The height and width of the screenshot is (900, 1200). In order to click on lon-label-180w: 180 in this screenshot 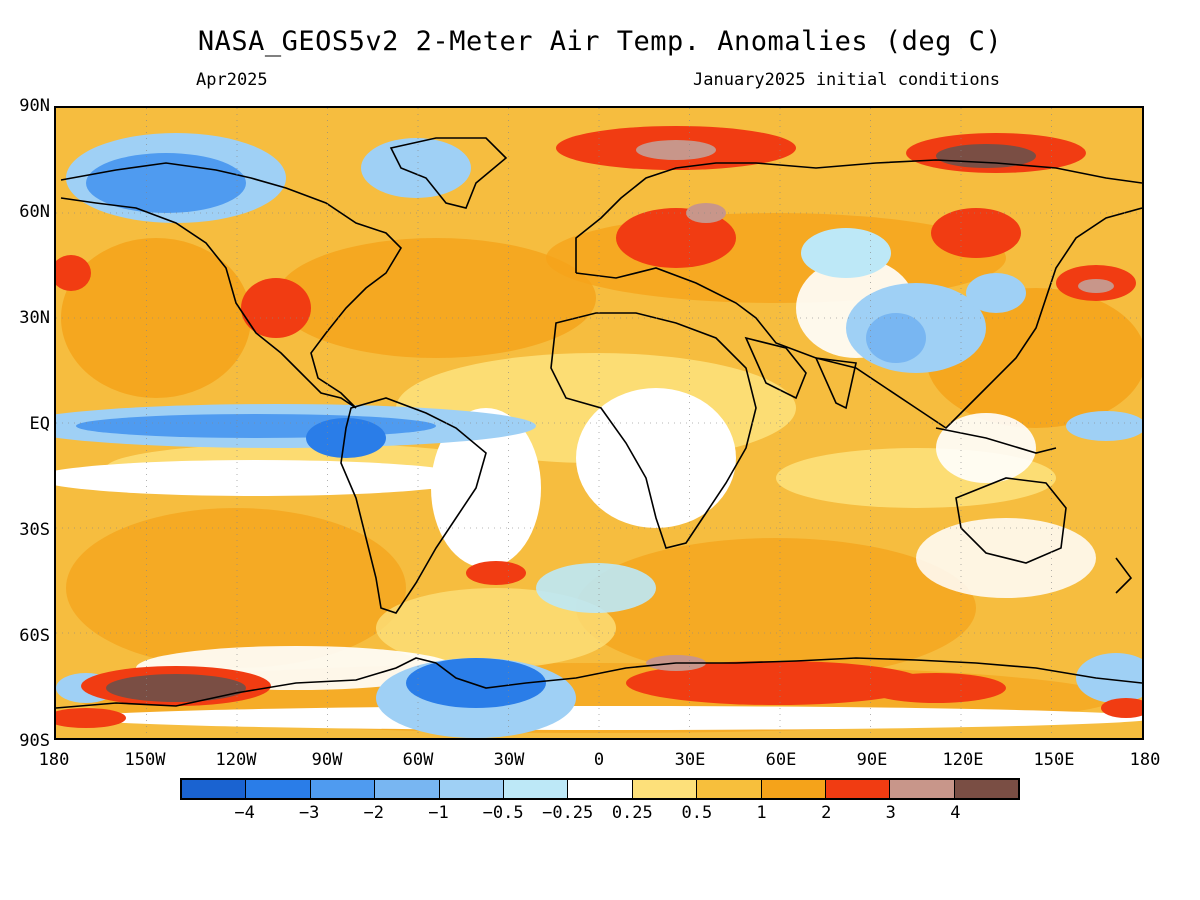, I will do `click(54, 760)`.